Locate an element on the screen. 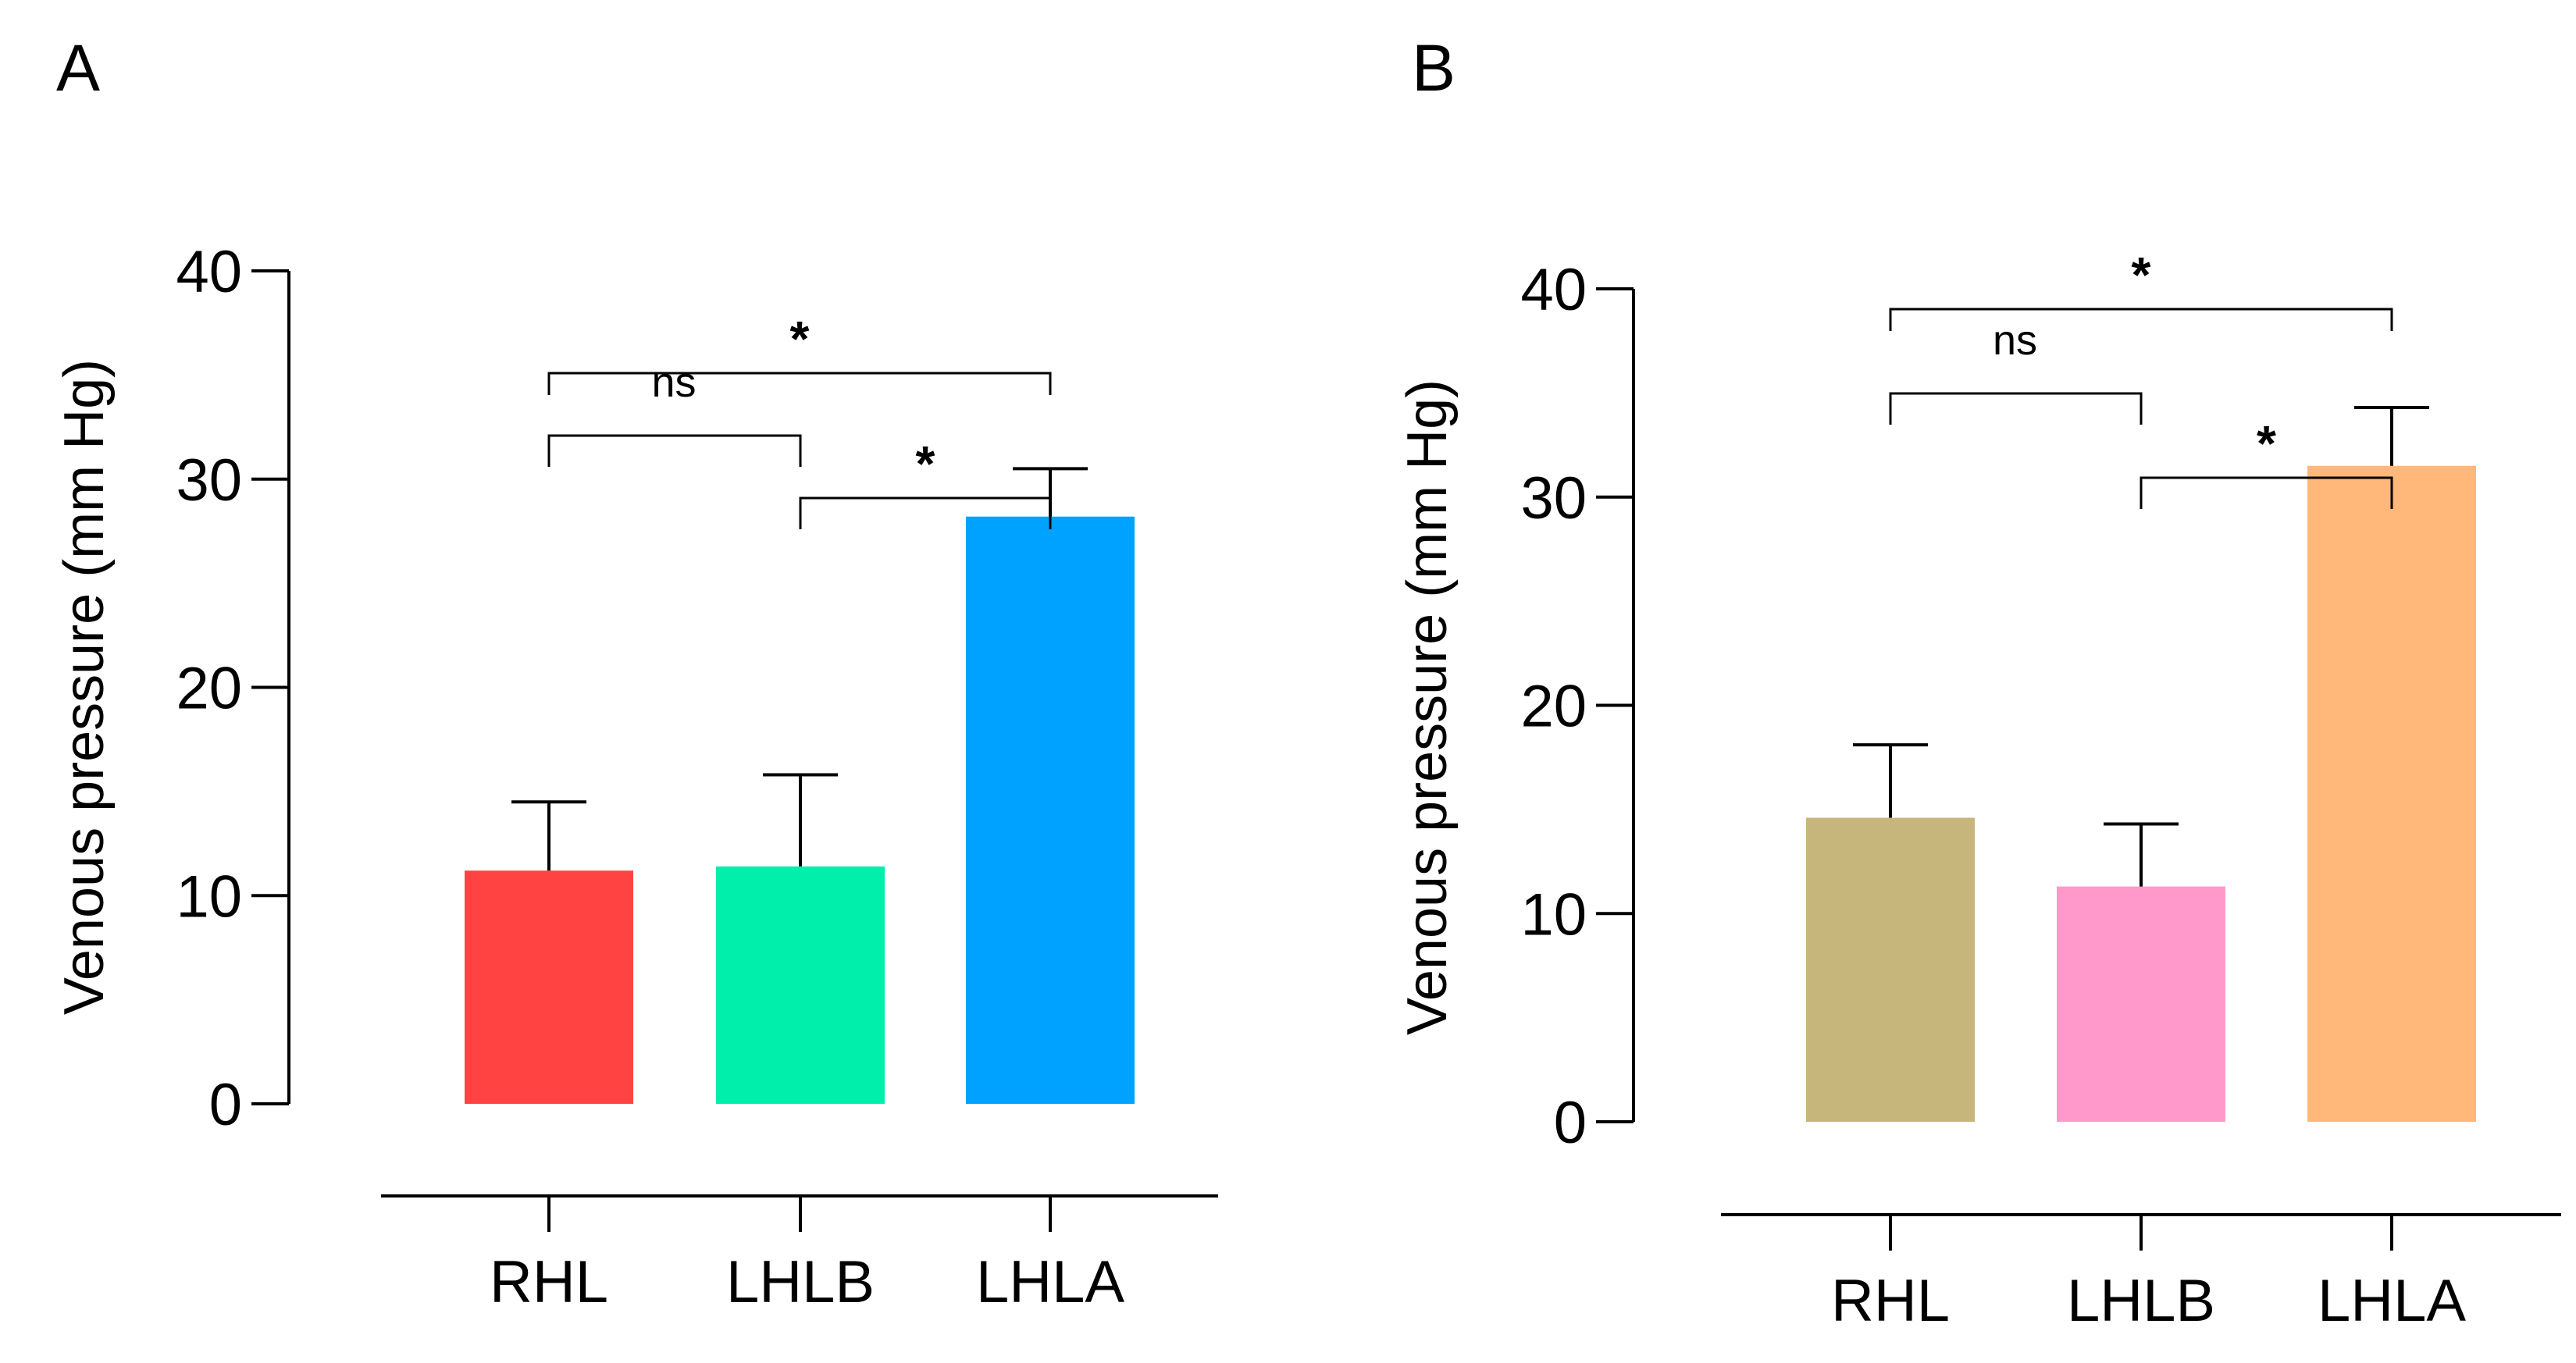 The height and width of the screenshot is (1363, 2576). panel-letter: B is located at coordinates (1433, 68).